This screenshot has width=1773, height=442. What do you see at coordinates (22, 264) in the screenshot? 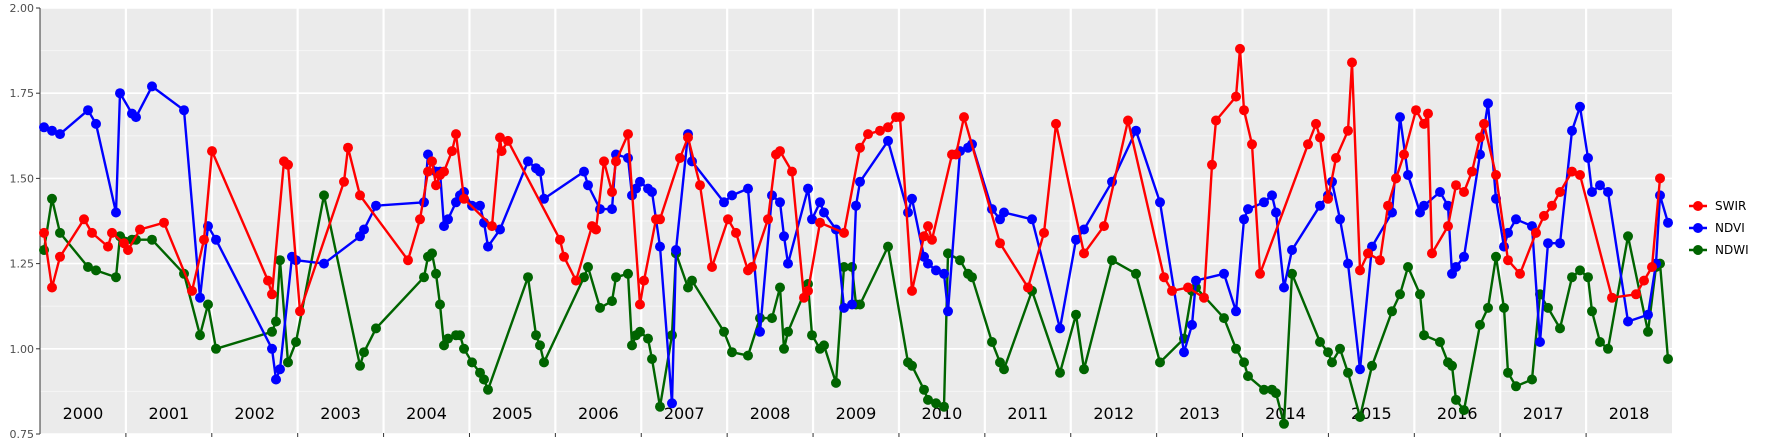
I see `y-tick-label: 1.25` at bounding box center [22, 264].